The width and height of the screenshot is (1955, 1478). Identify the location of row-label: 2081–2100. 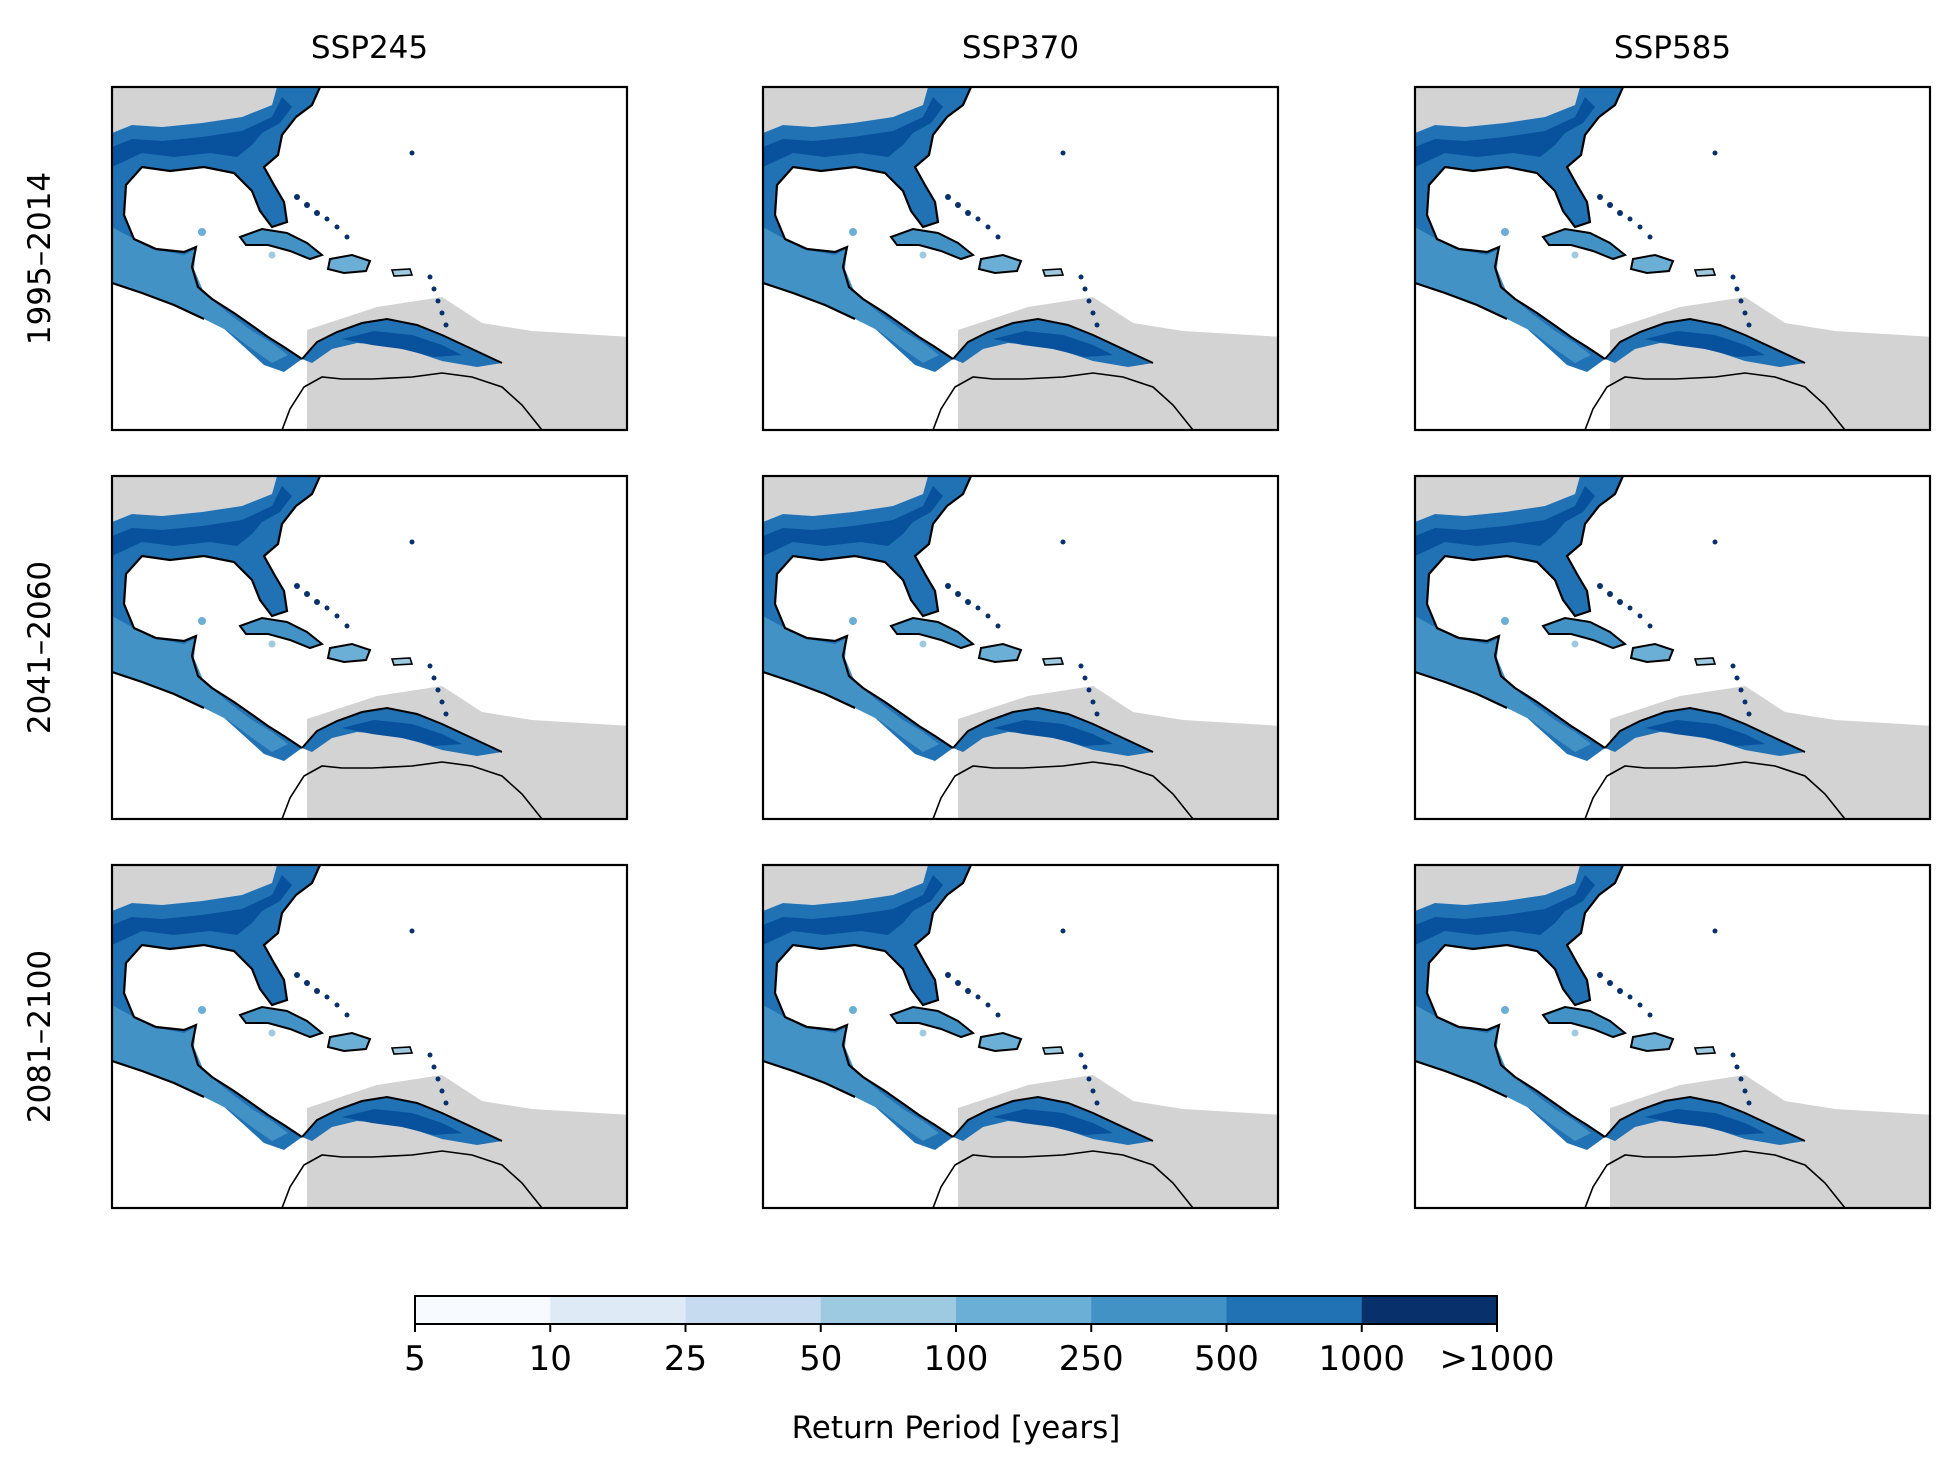
(40, 1036).